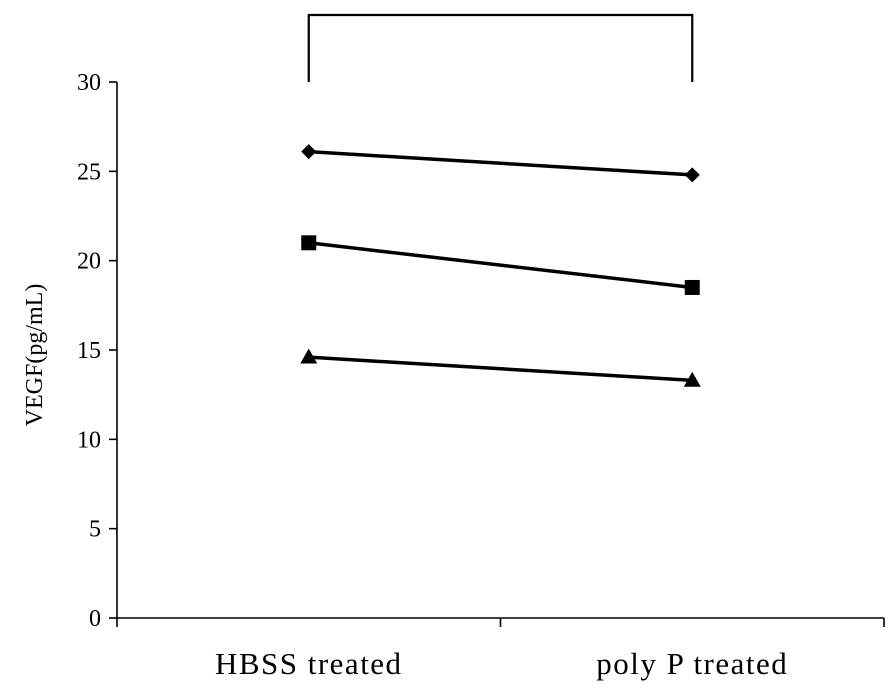 Image resolution: width=889 pixels, height=692 pixels. I want to click on series-triangle, so click(500, 367).